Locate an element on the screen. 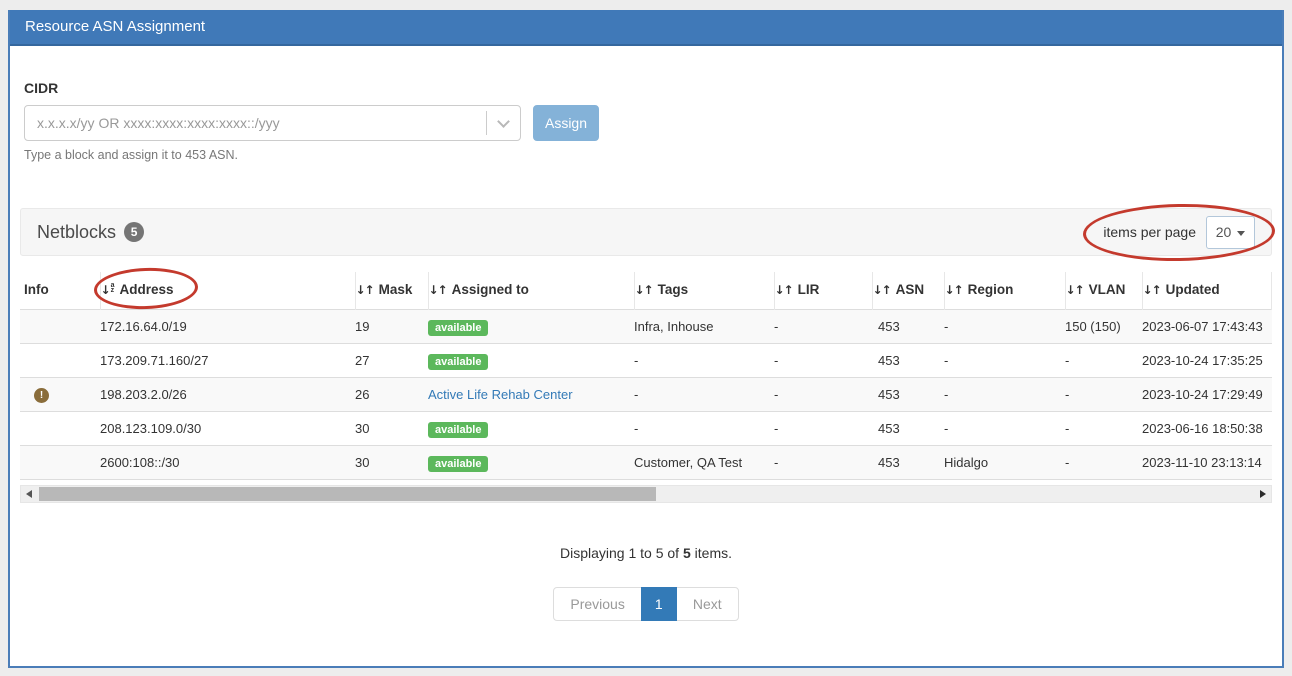  cell-mask: 26 is located at coordinates (391, 394).